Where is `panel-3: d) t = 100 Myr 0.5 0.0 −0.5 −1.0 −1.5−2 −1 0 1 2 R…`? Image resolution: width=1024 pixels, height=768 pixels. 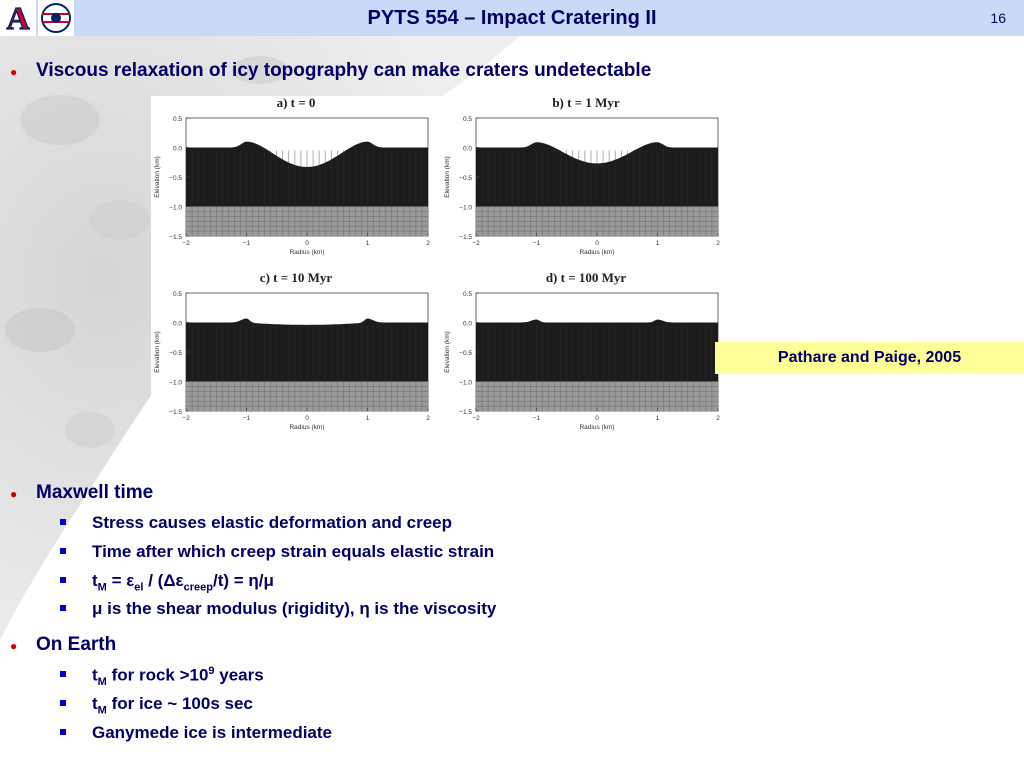
panel-3: d) t = 100 Myr 0.5 0.0 −0.5 −1.0 −1.5−2 −1 0 1 2 R… is located at coordinates (582, 350).